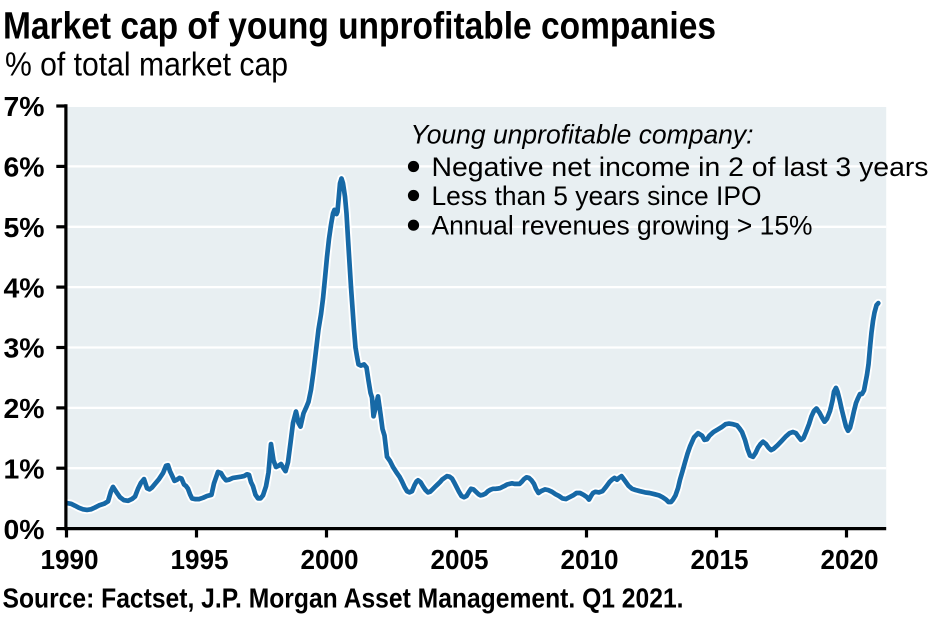  I want to click on svg-text: 7%, so click(24, 106).